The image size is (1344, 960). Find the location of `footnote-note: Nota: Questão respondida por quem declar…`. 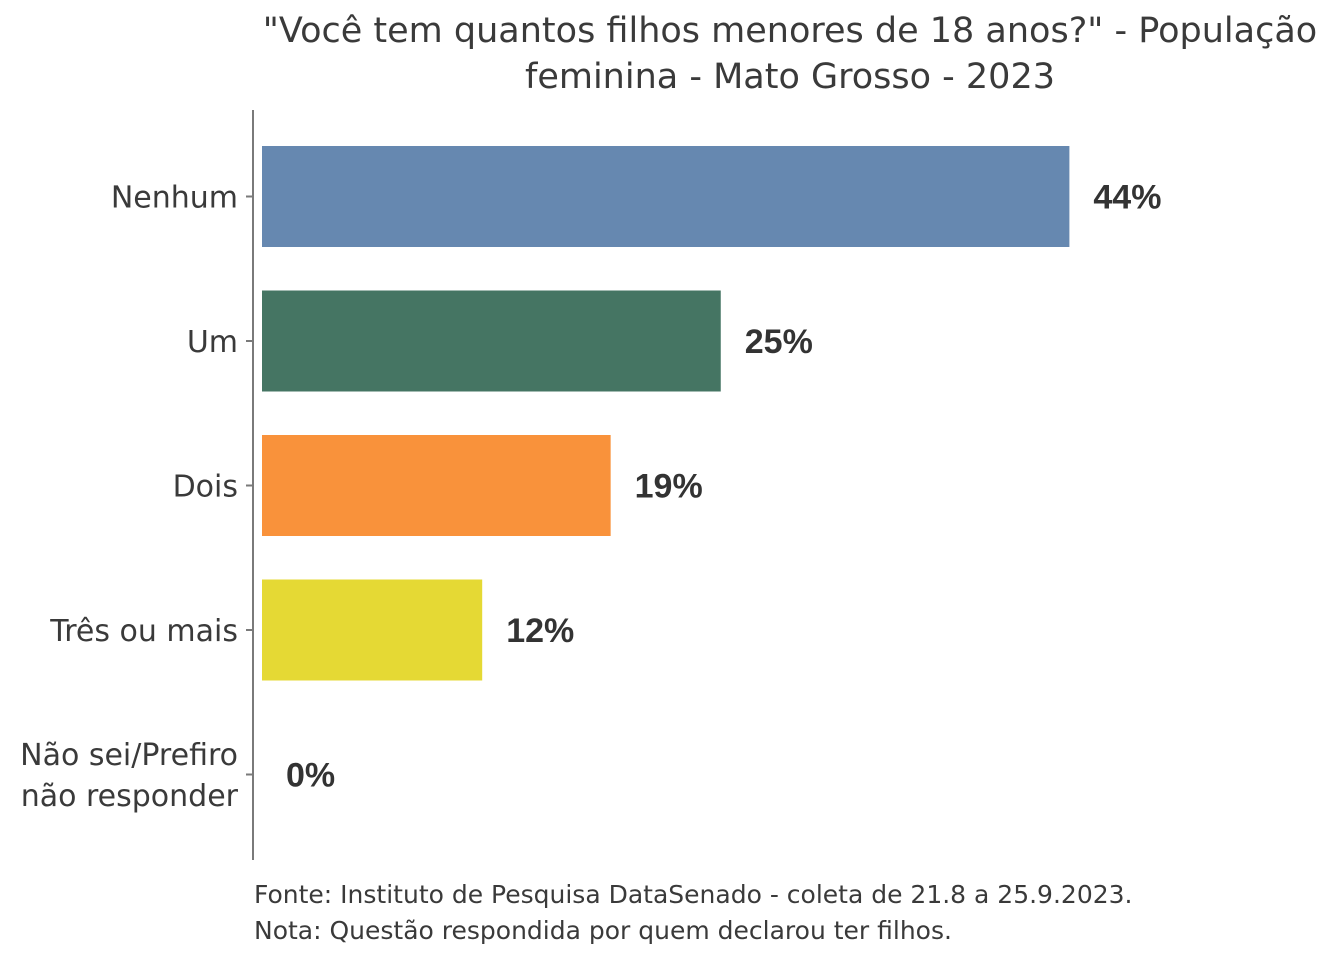

footnote-note: Nota: Questão respondida por quem declar… is located at coordinates (603, 930).